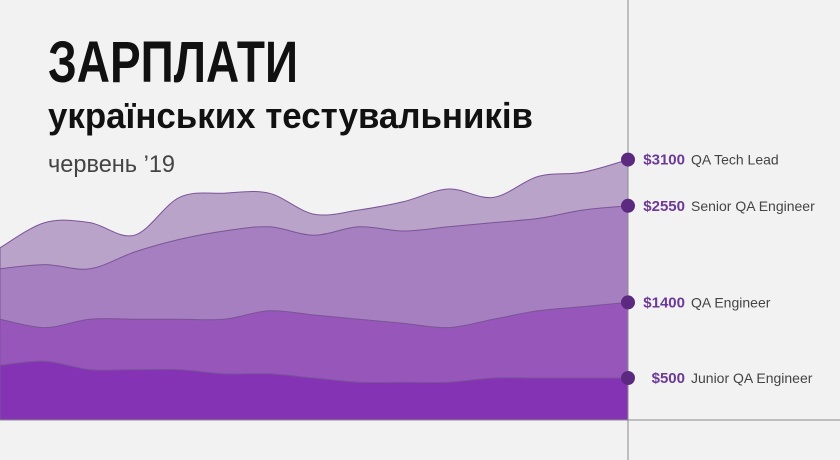 The width and height of the screenshot is (840, 460). I want to click on chart-date: червень ’19, so click(111, 164).